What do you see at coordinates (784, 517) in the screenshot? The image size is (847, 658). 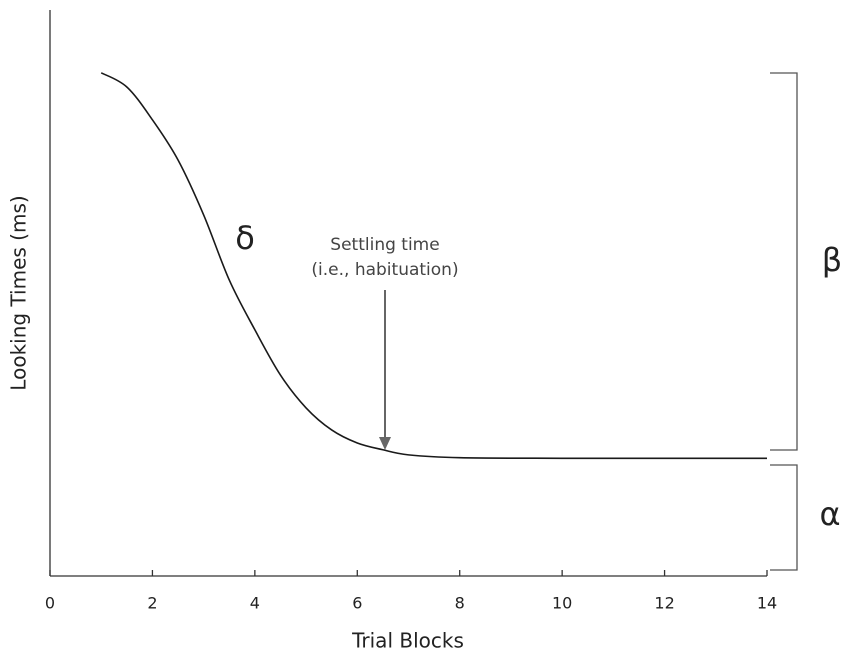 I see `alpha-bracket` at bounding box center [784, 517].